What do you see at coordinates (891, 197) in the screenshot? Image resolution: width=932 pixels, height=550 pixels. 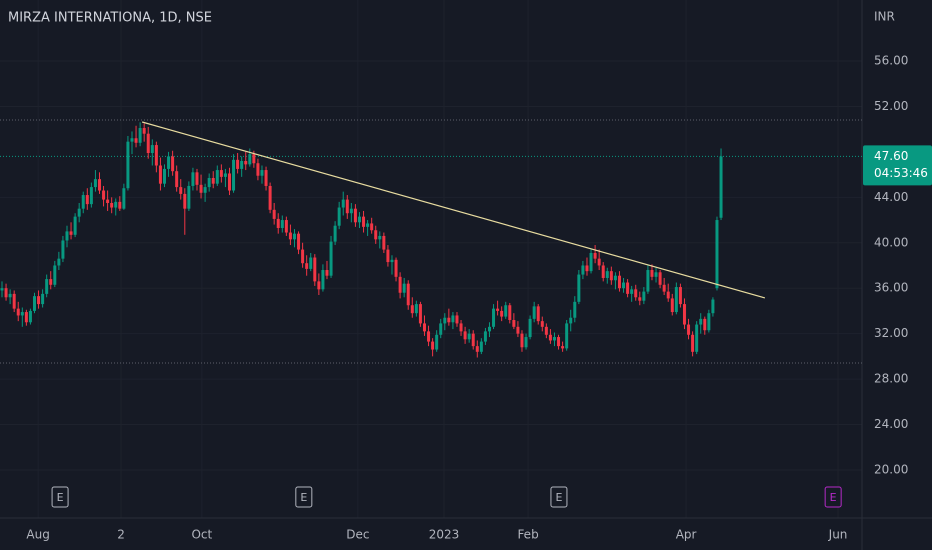 I see `y-tick-label: 44.00` at bounding box center [891, 197].